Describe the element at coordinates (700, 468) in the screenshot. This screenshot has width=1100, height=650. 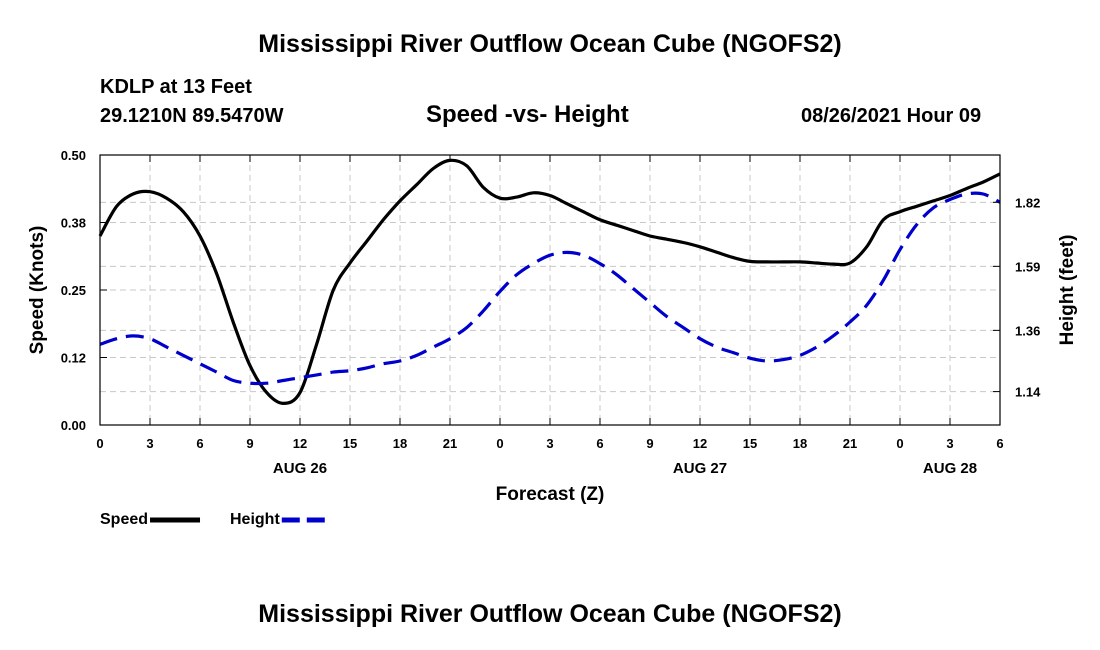
I see `date-label: AUG 27` at that location.